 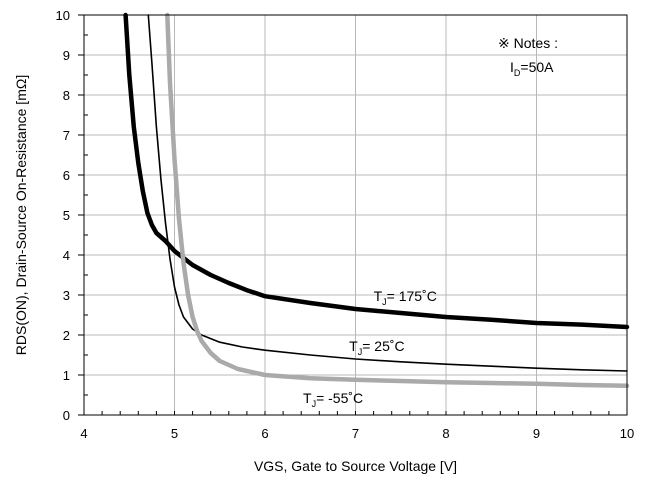 What do you see at coordinates (66, 95) in the screenshot?
I see `y-tick-label: 8` at bounding box center [66, 95].